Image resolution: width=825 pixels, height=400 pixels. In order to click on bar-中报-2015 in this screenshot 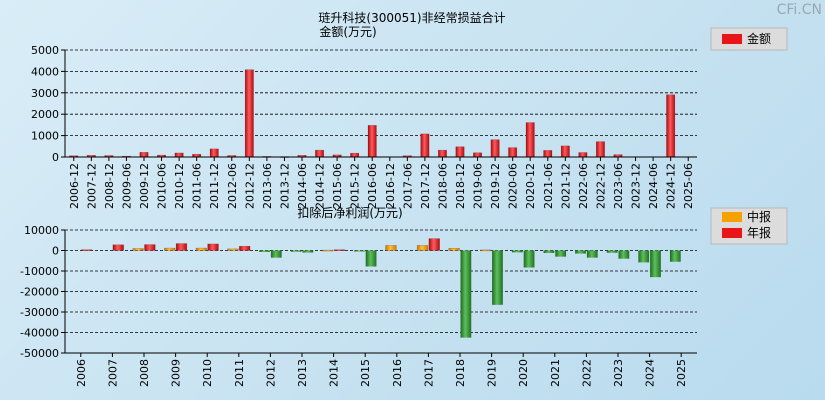, I will do `click(359, 251)`.